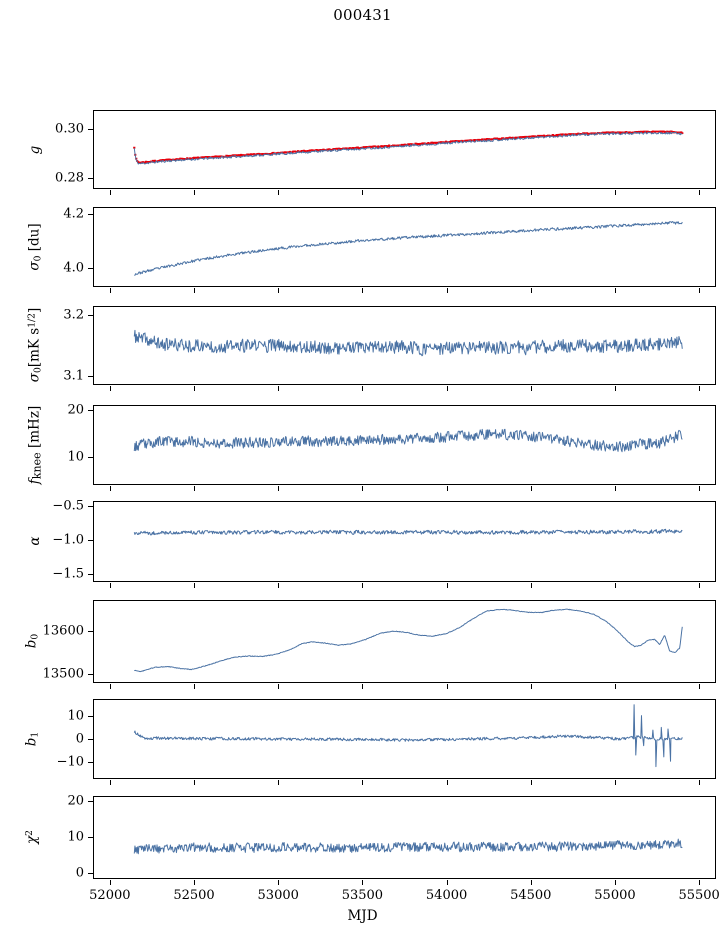 The height and width of the screenshot is (936, 725). Describe the element at coordinates (362, 15) in the screenshot. I see `figure-title: 000431` at that location.